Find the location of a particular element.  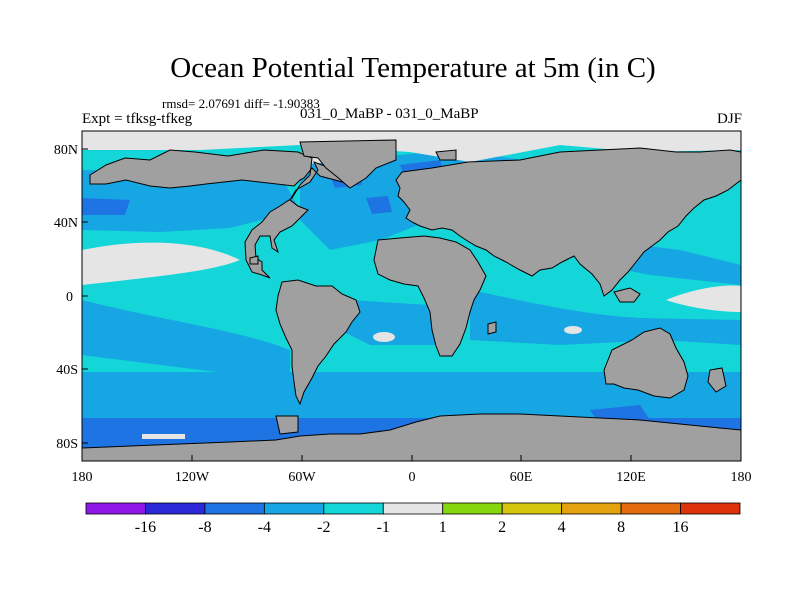

lon-label-180W: 180 is located at coordinates (82, 477).